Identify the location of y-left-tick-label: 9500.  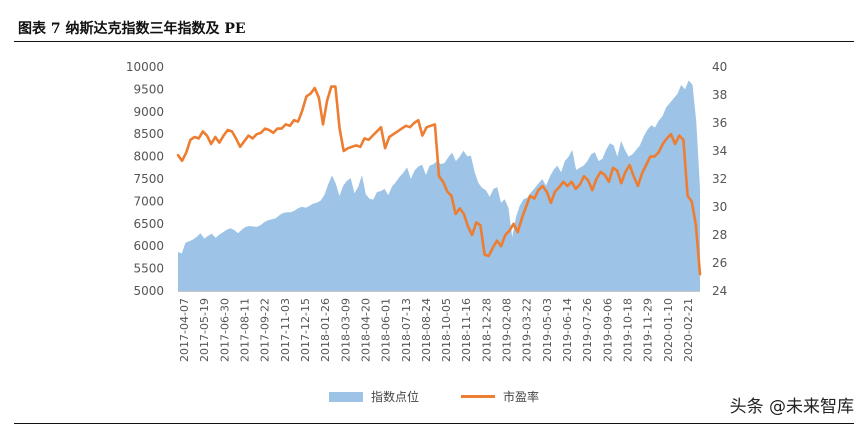
(148, 89).